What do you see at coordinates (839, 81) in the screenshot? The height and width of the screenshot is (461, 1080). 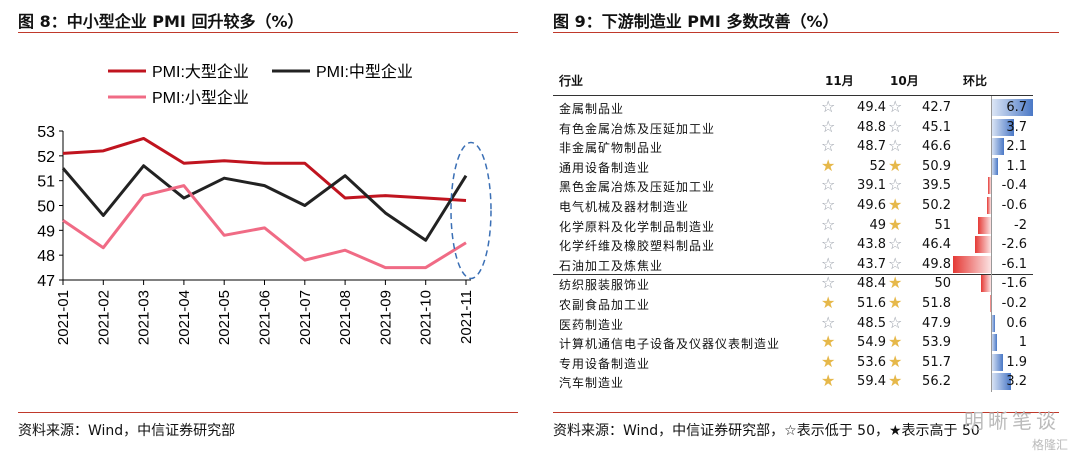 I see `header-nov: 11月` at bounding box center [839, 81].